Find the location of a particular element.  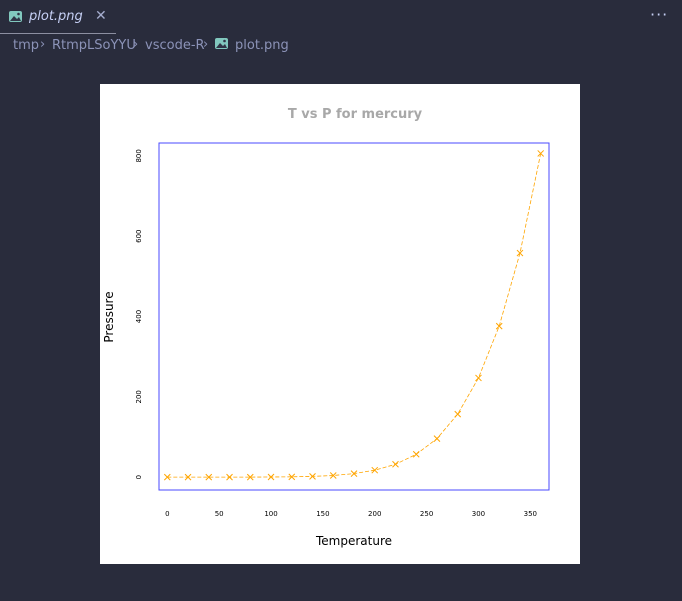

y-tick-label: 800 is located at coordinates (139, 155).